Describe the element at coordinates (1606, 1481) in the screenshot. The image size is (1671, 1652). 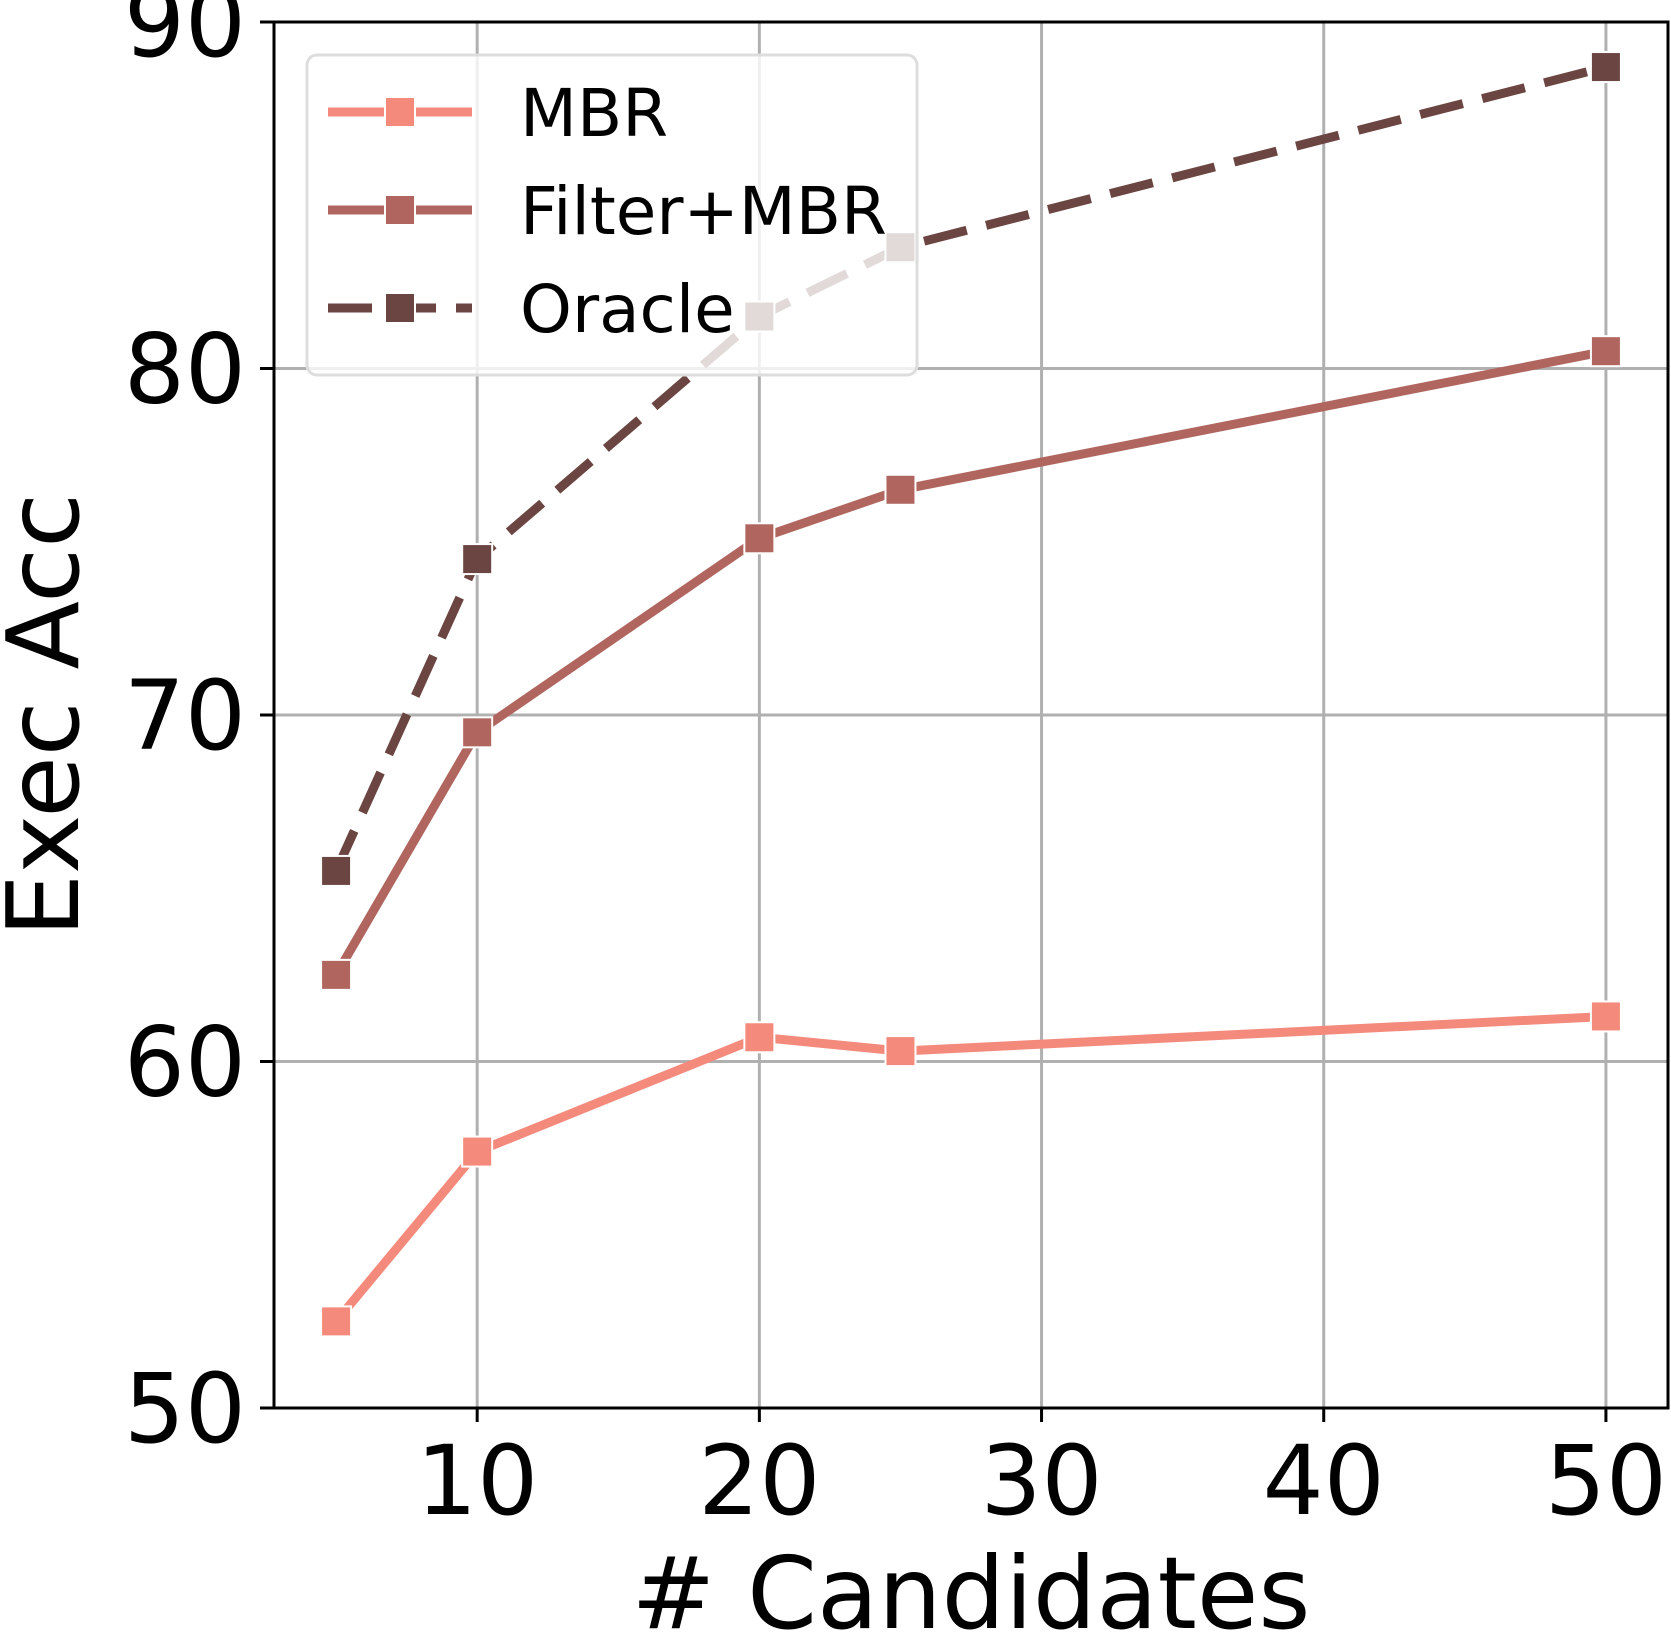
I see `x-tick-label: 50` at that location.